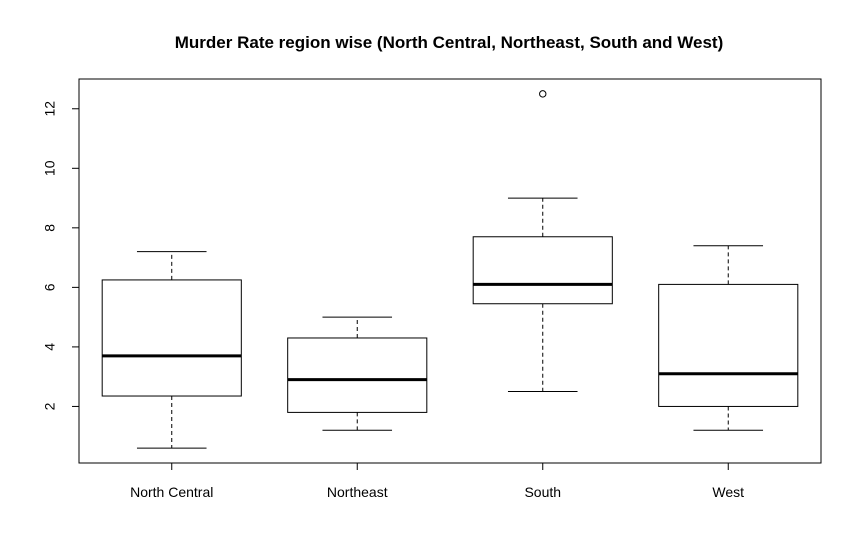 This screenshot has width=861, height=560. I want to click on y-tick-label: 10, so click(50, 168).